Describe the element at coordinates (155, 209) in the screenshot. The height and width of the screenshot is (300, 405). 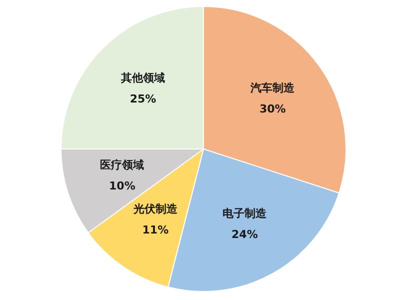
I see `slice-label: 光伏制造` at that location.